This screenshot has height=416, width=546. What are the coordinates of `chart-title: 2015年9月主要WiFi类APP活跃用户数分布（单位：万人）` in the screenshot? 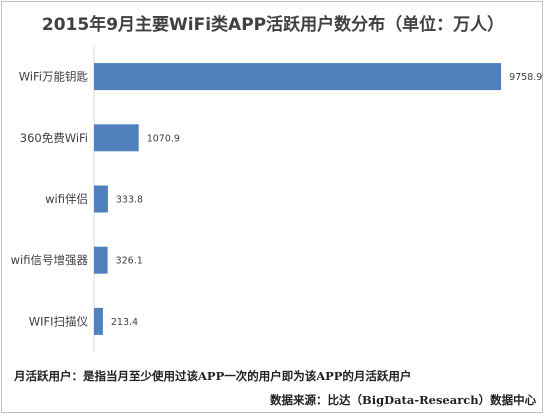 It's located at (273, 25).